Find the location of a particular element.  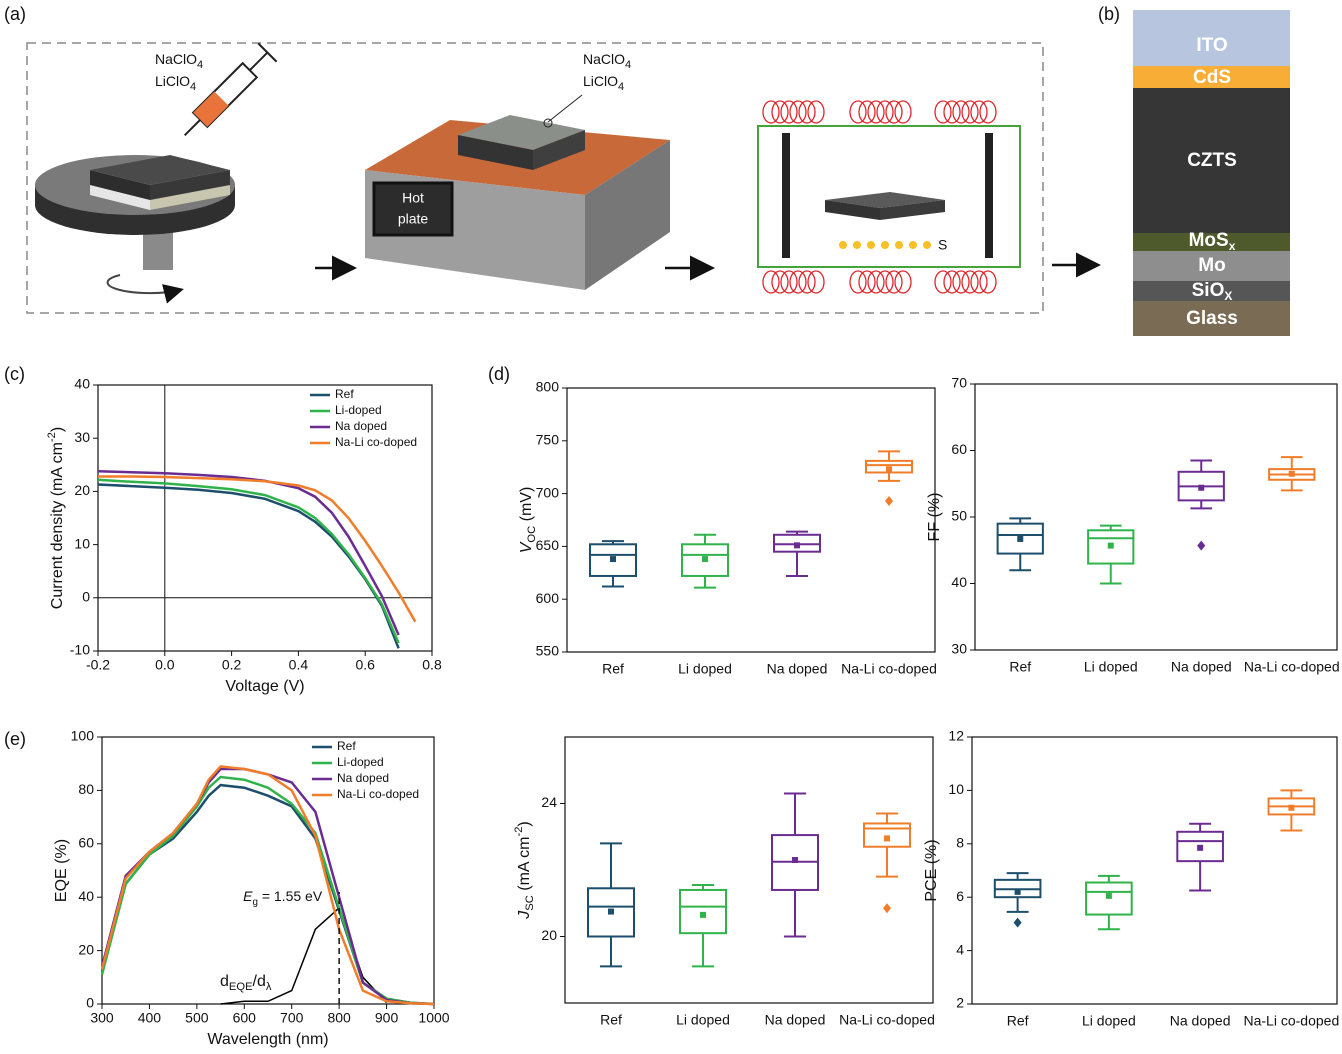

label-part: /d is located at coordinates (259, 981).